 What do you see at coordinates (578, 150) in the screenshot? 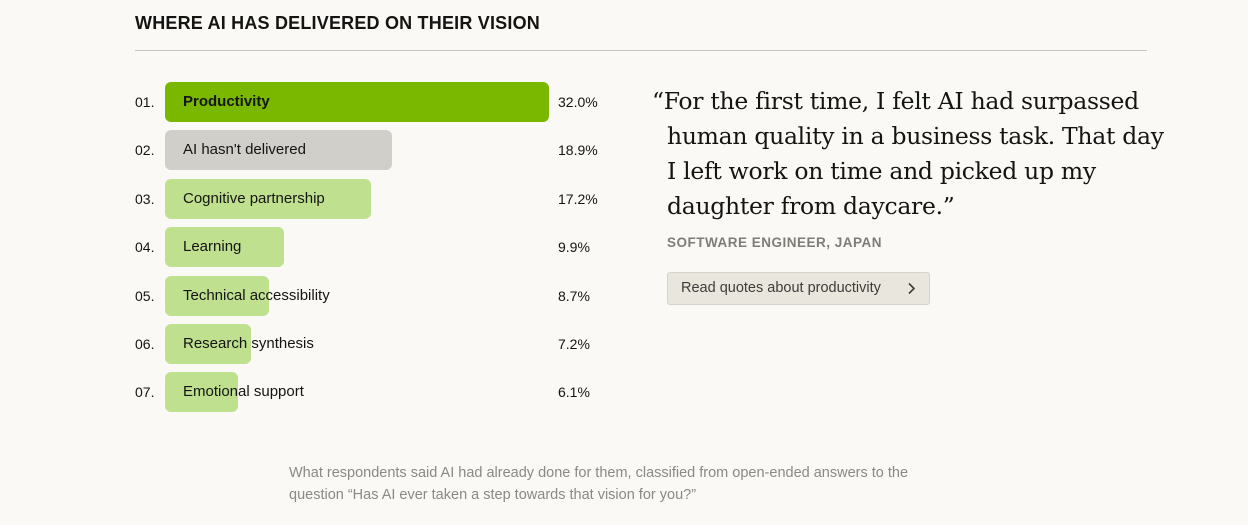
I see `bar-value-label: 18.9%` at bounding box center [578, 150].